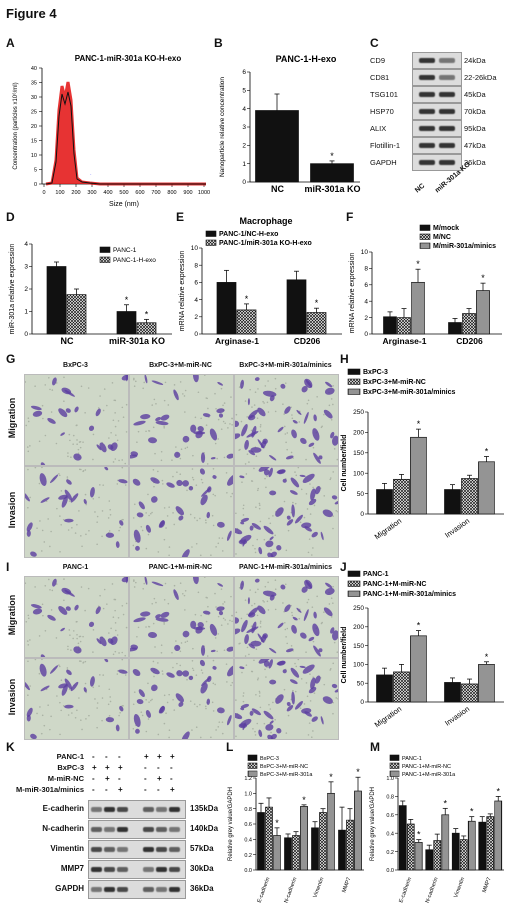 The width and height of the screenshot is (509, 913). I want to click on a-xtick-label: 900, so click(187, 193).